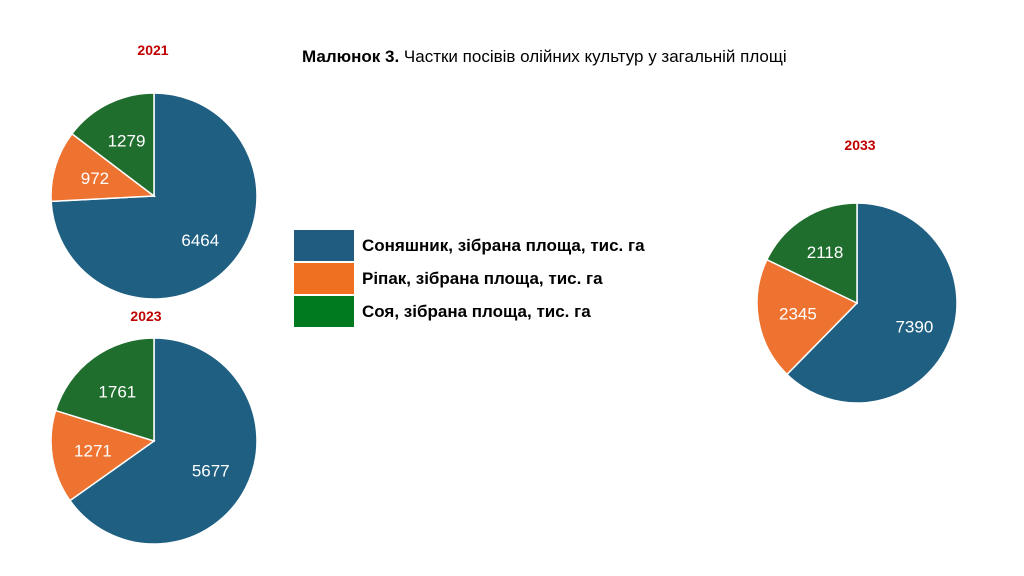  Describe the element at coordinates (103, 167) in the screenshot. I see `pie-2021-slice-rapeseed` at that location.